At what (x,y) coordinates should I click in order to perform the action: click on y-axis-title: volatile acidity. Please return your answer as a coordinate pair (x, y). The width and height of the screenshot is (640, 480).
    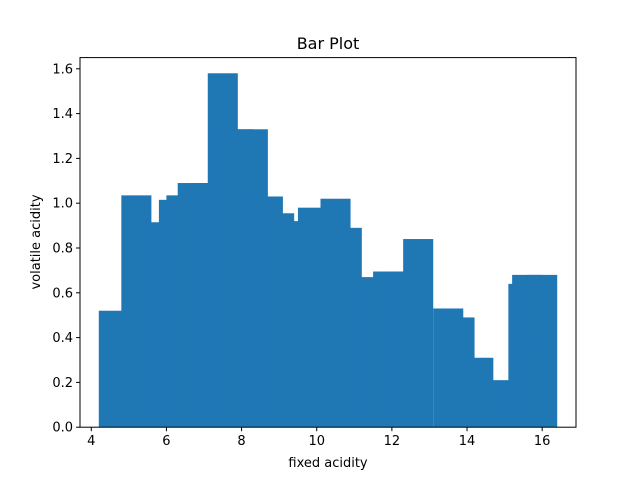
    Looking at the image, I should click on (36, 241).